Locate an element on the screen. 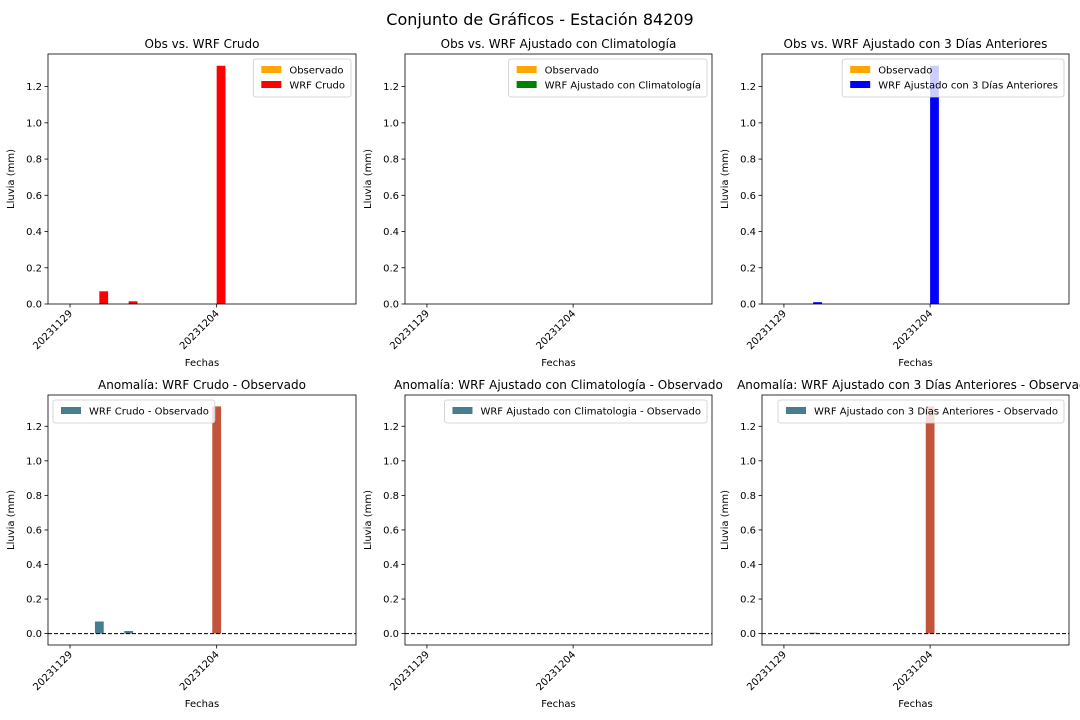 The width and height of the screenshot is (1080, 720). subplot-title: Obs vs. WRF Crudo is located at coordinates (202, 44).